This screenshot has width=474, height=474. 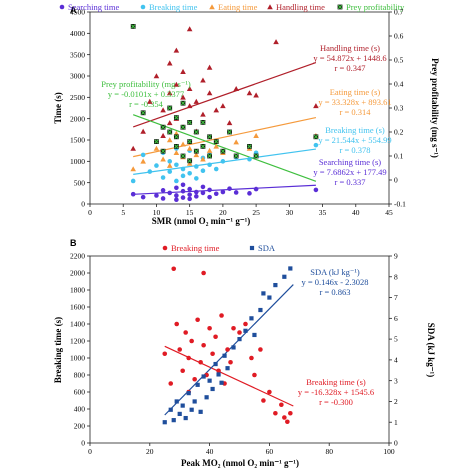 What do you see at coordinates (157, 212) in the screenshot?
I see `panel-a-x-tick-label: 10` at bounding box center [157, 212].